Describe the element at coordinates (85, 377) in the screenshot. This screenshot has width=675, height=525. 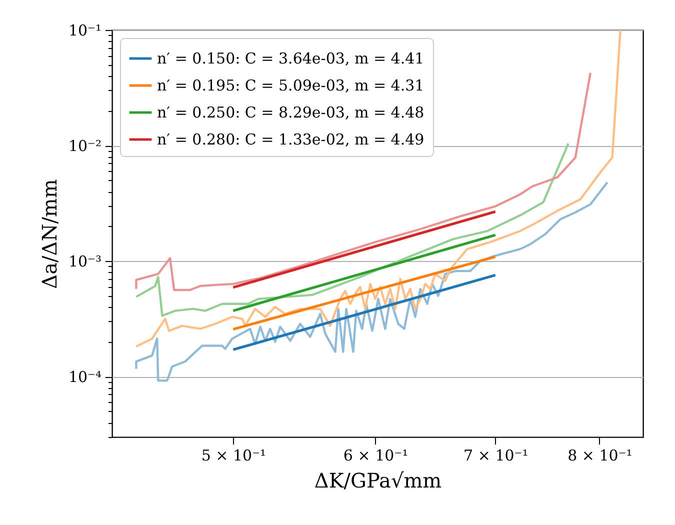
I see `y-tick-label: 10⁻⁴` at that location.